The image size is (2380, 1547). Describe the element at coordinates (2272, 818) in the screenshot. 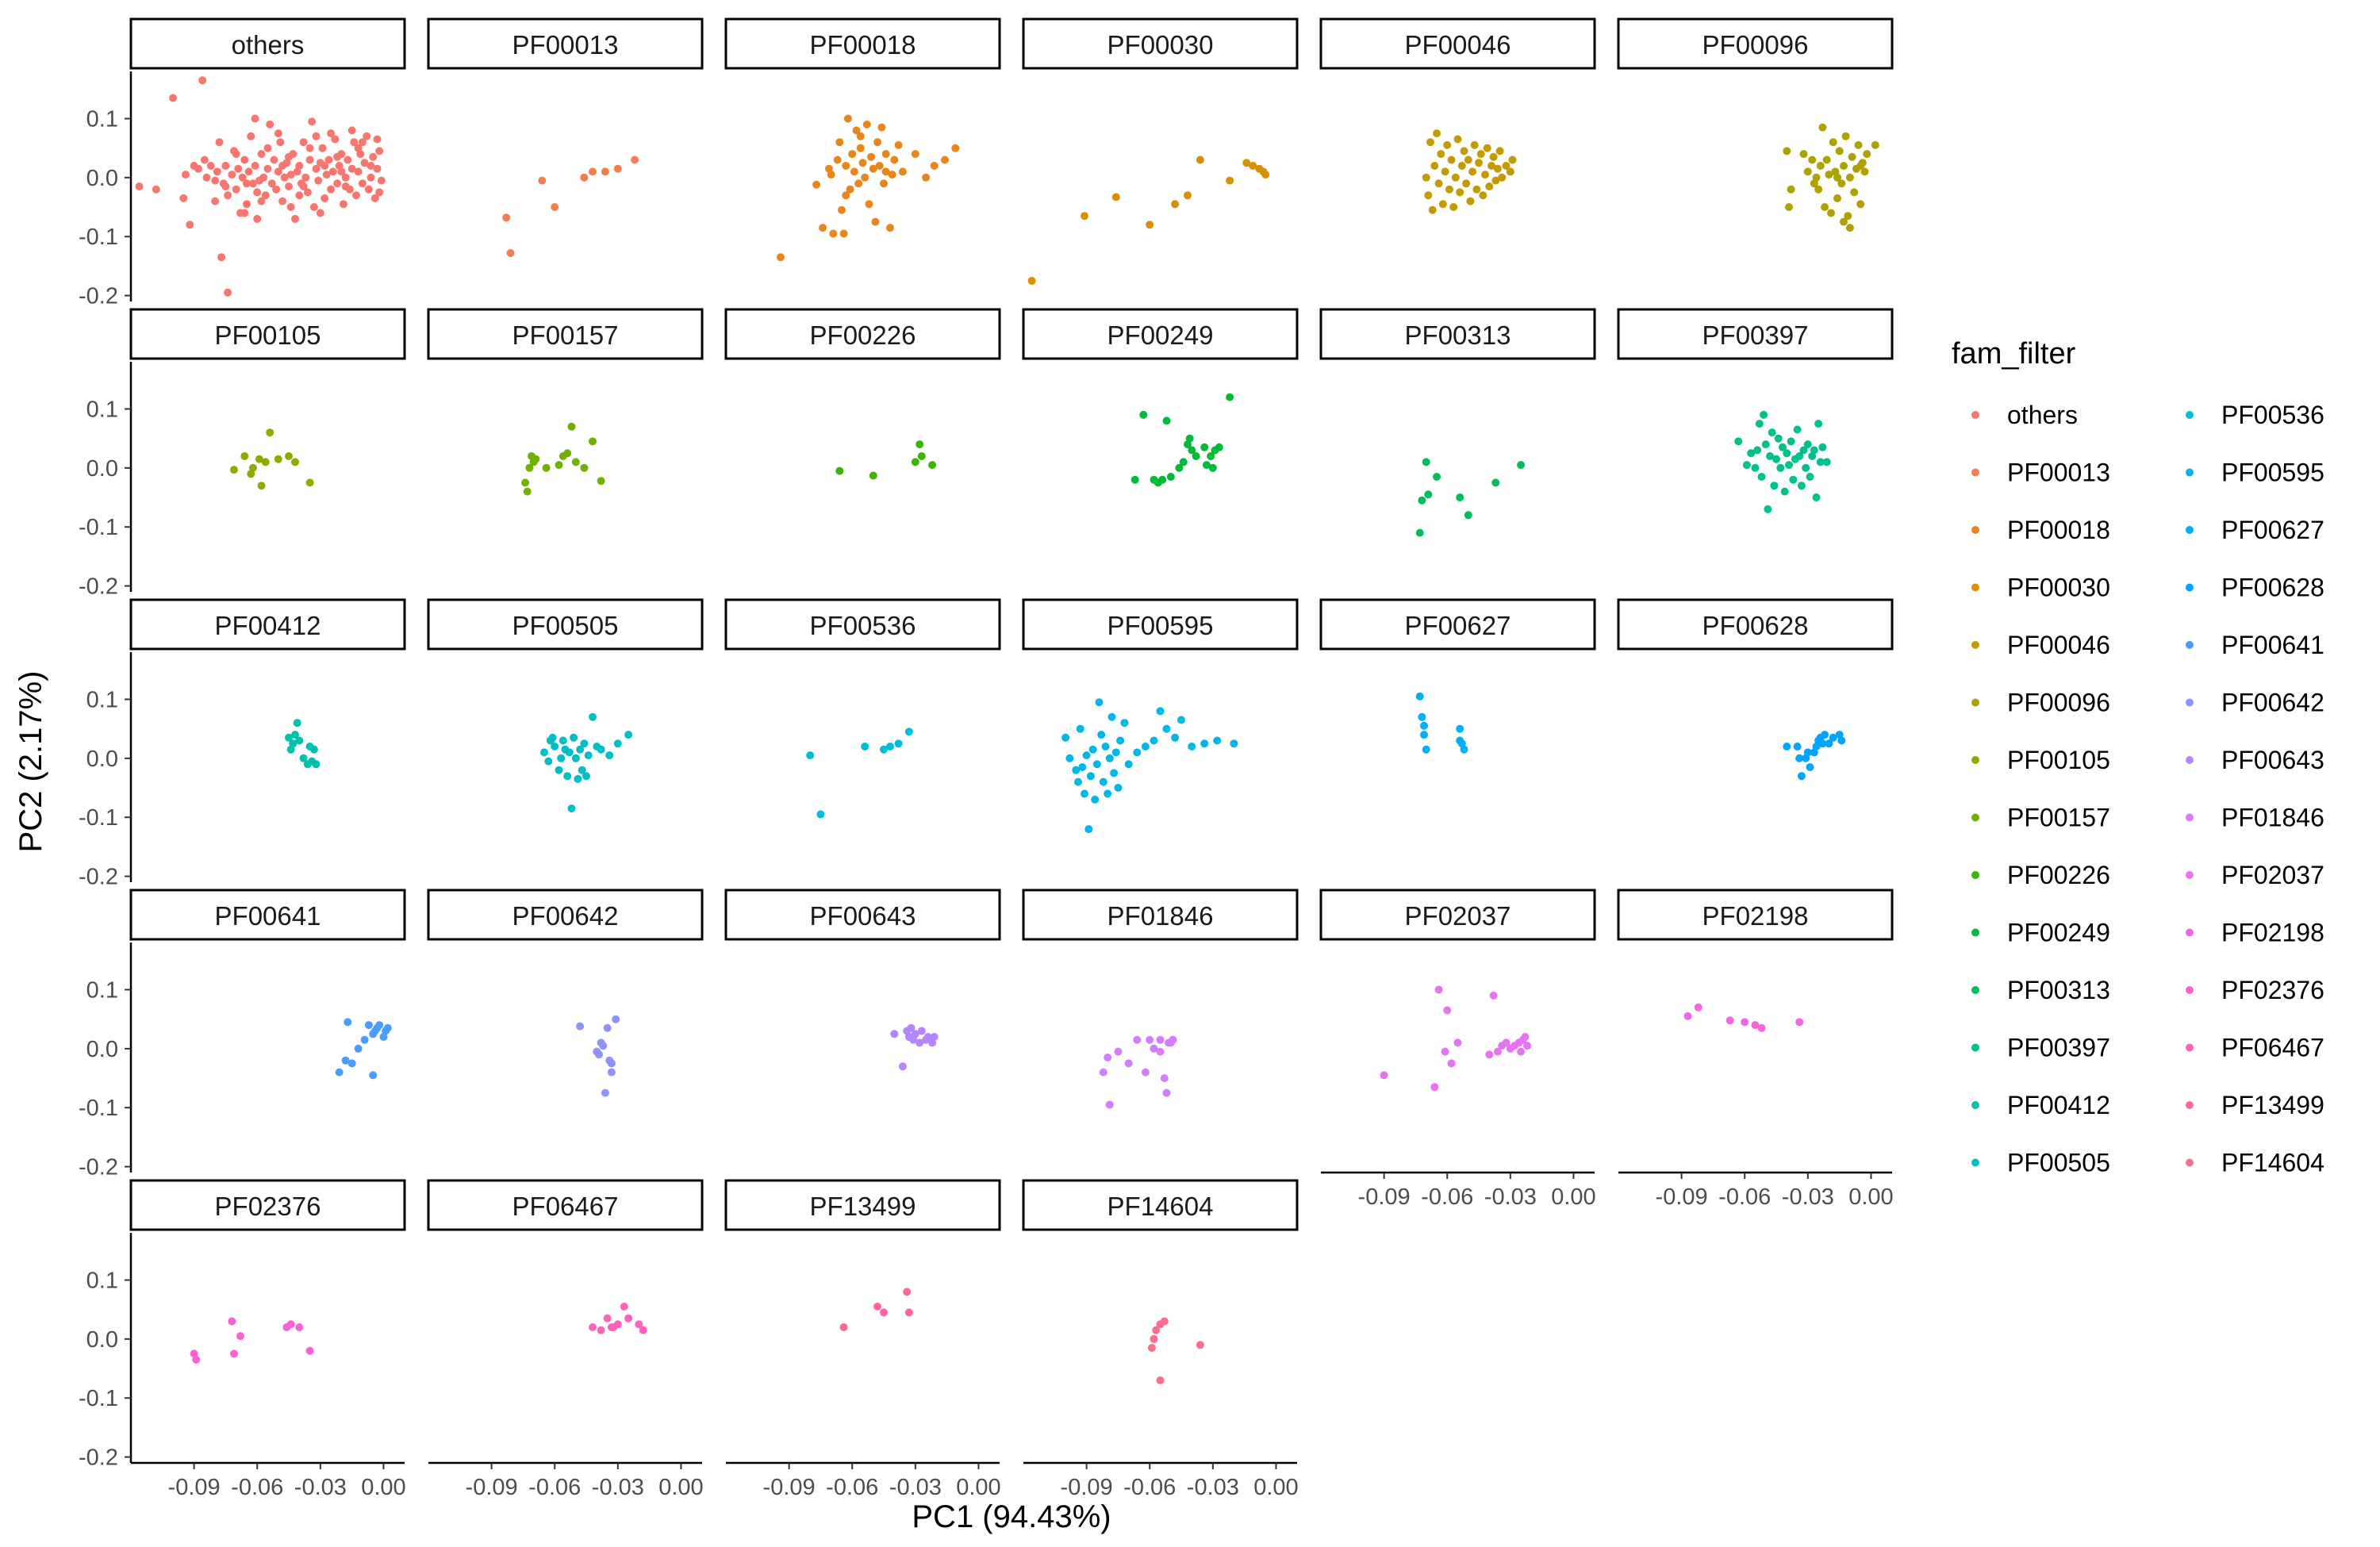

I see `legend-label: PF01846` at that location.